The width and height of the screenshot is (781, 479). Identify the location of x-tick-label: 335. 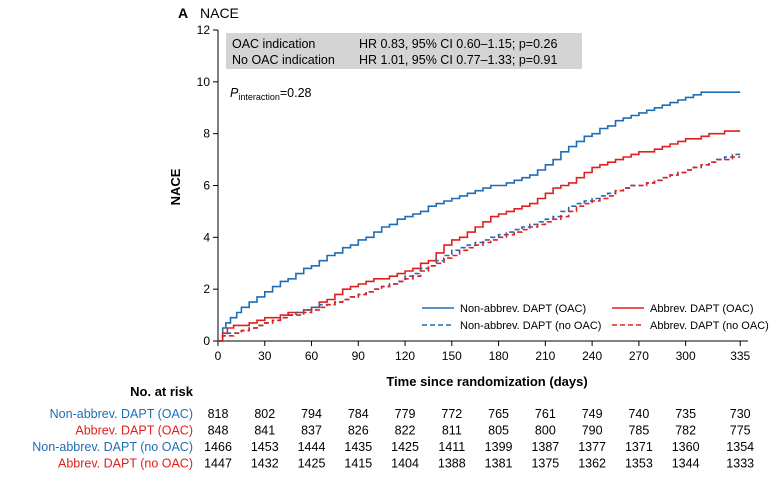
(740, 356).